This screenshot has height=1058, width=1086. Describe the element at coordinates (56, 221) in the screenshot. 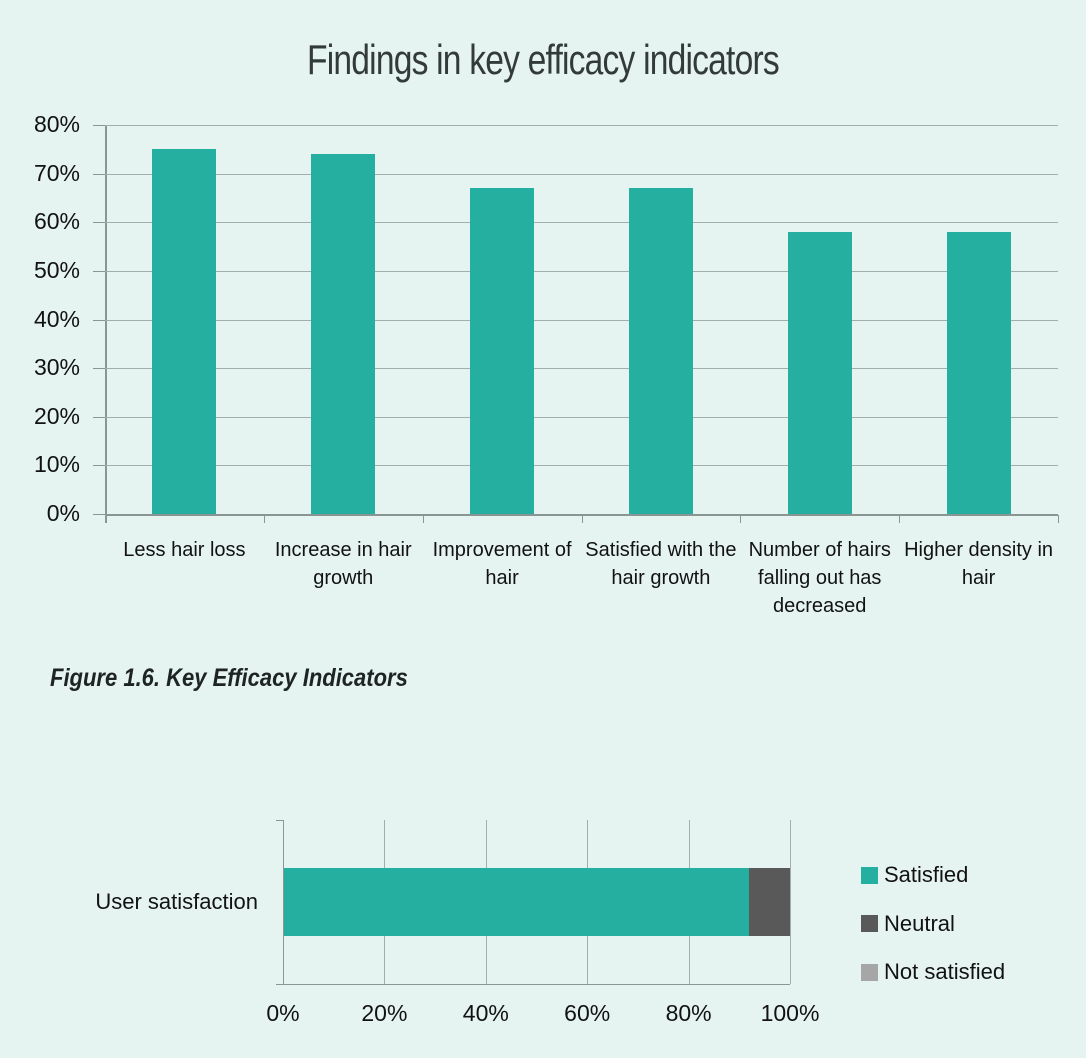

I see `chart1-y-tick-label: 60%` at that location.